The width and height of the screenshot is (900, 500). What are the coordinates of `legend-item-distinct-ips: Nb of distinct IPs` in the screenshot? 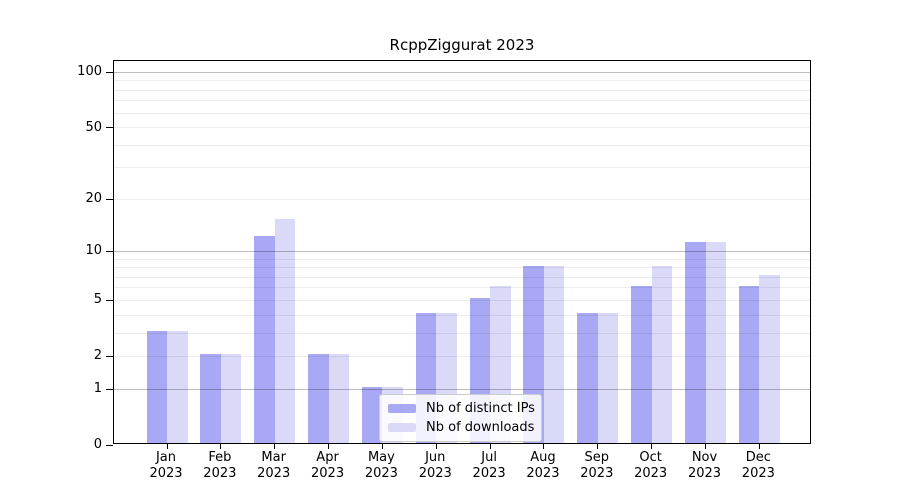 It's located at (461, 408).